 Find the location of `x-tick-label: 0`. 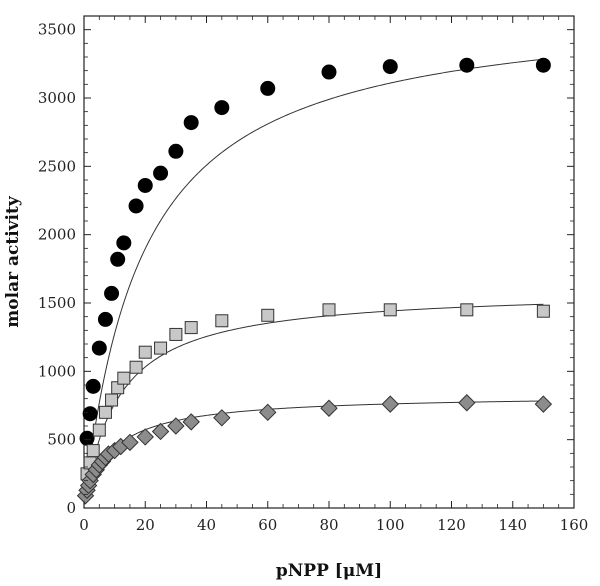

x-tick-label: 0 is located at coordinates (84, 525).